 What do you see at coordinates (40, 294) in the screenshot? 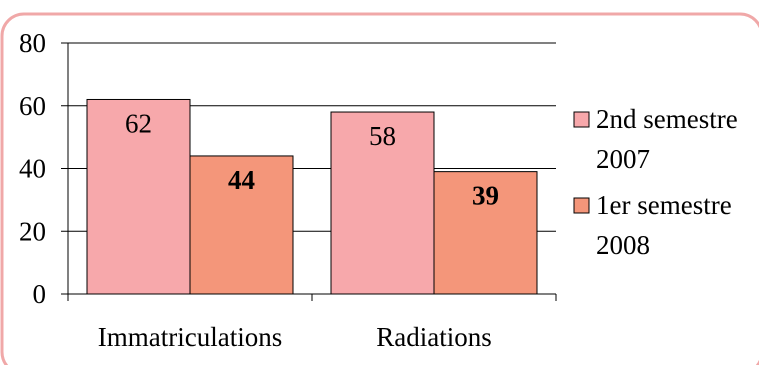
I see `y-tick-label: 0` at bounding box center [40, 294].